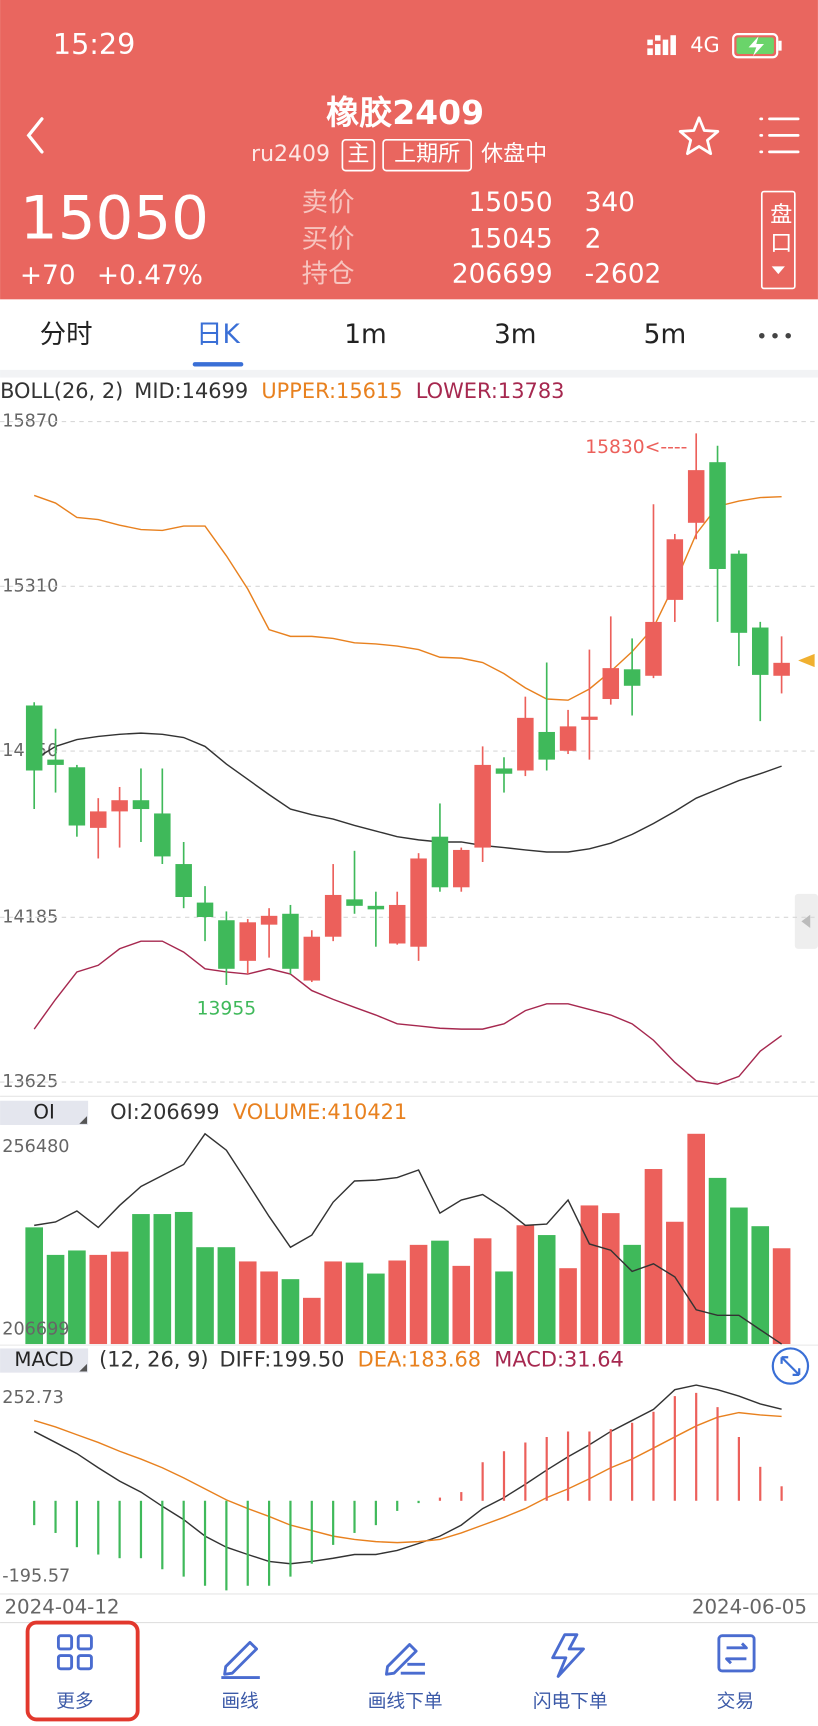 This screenshot has height=1726, width=818. What do you see at coordinates (61, 391) in the screenshot?
I see `indicator-name: BOLL(26, 2)` at bounding box center [61, 391].